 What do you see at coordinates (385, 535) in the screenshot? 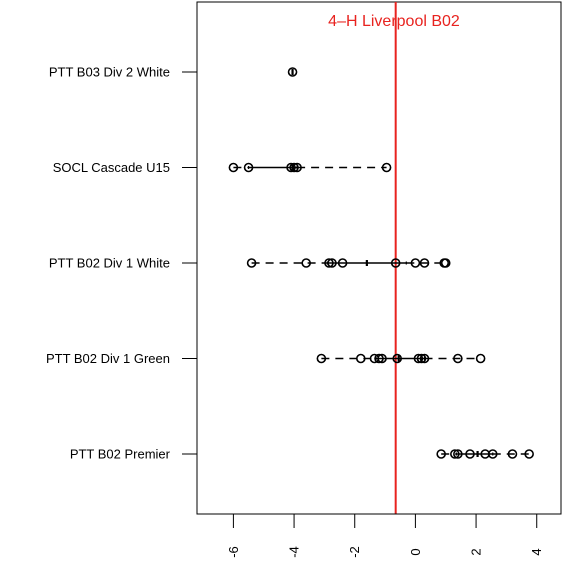
I see `x-axis: -6 -4 -2 0 2 4` at bounding box center [385, 535].